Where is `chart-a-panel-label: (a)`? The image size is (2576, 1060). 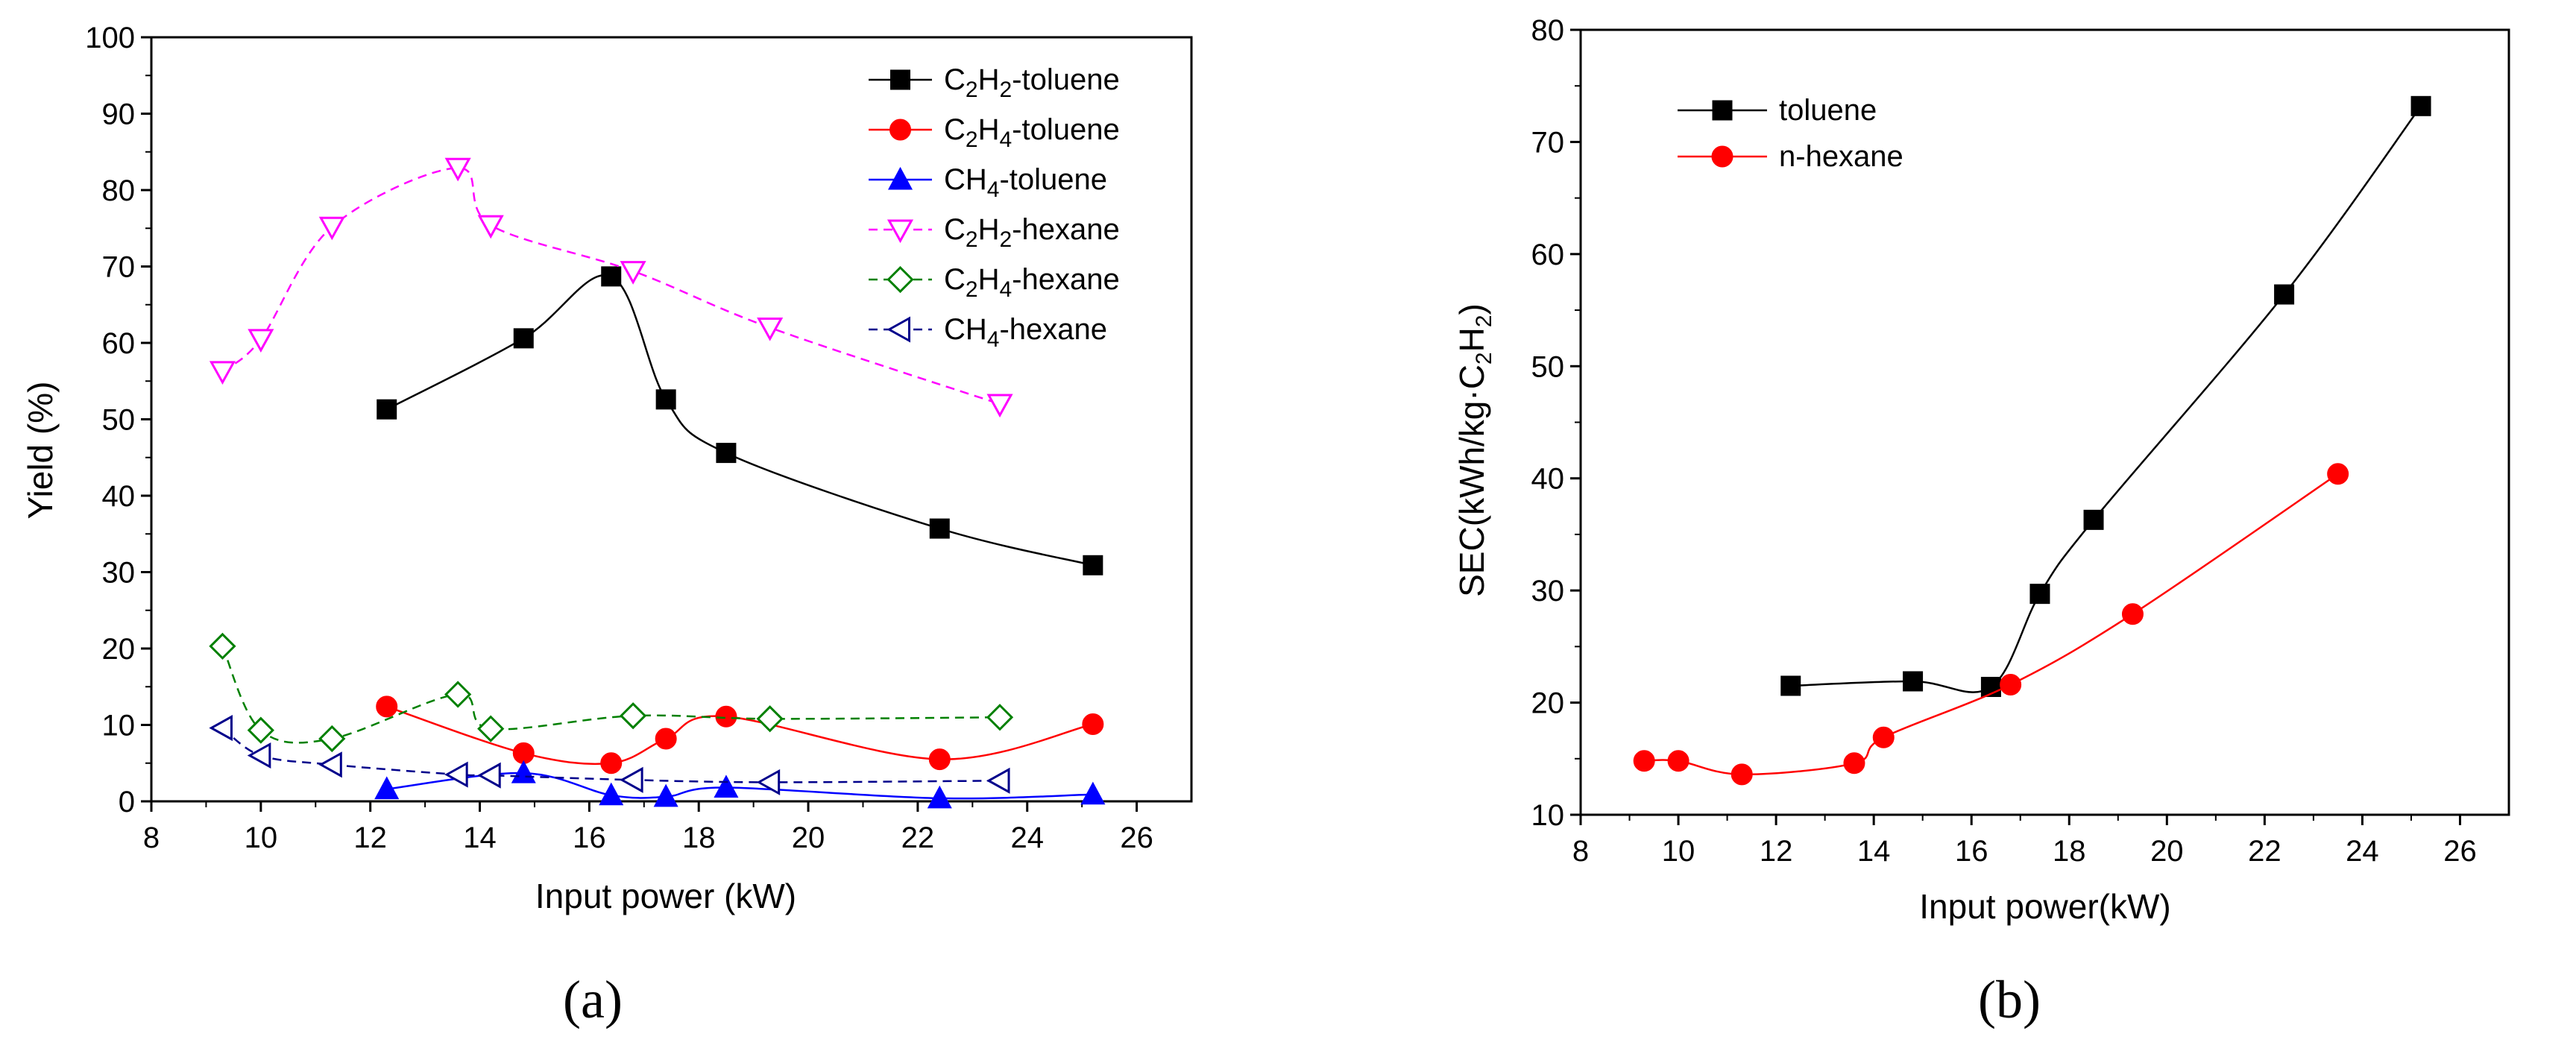 chart-a-panel-label: (a) is located at coordinates (593, 999).